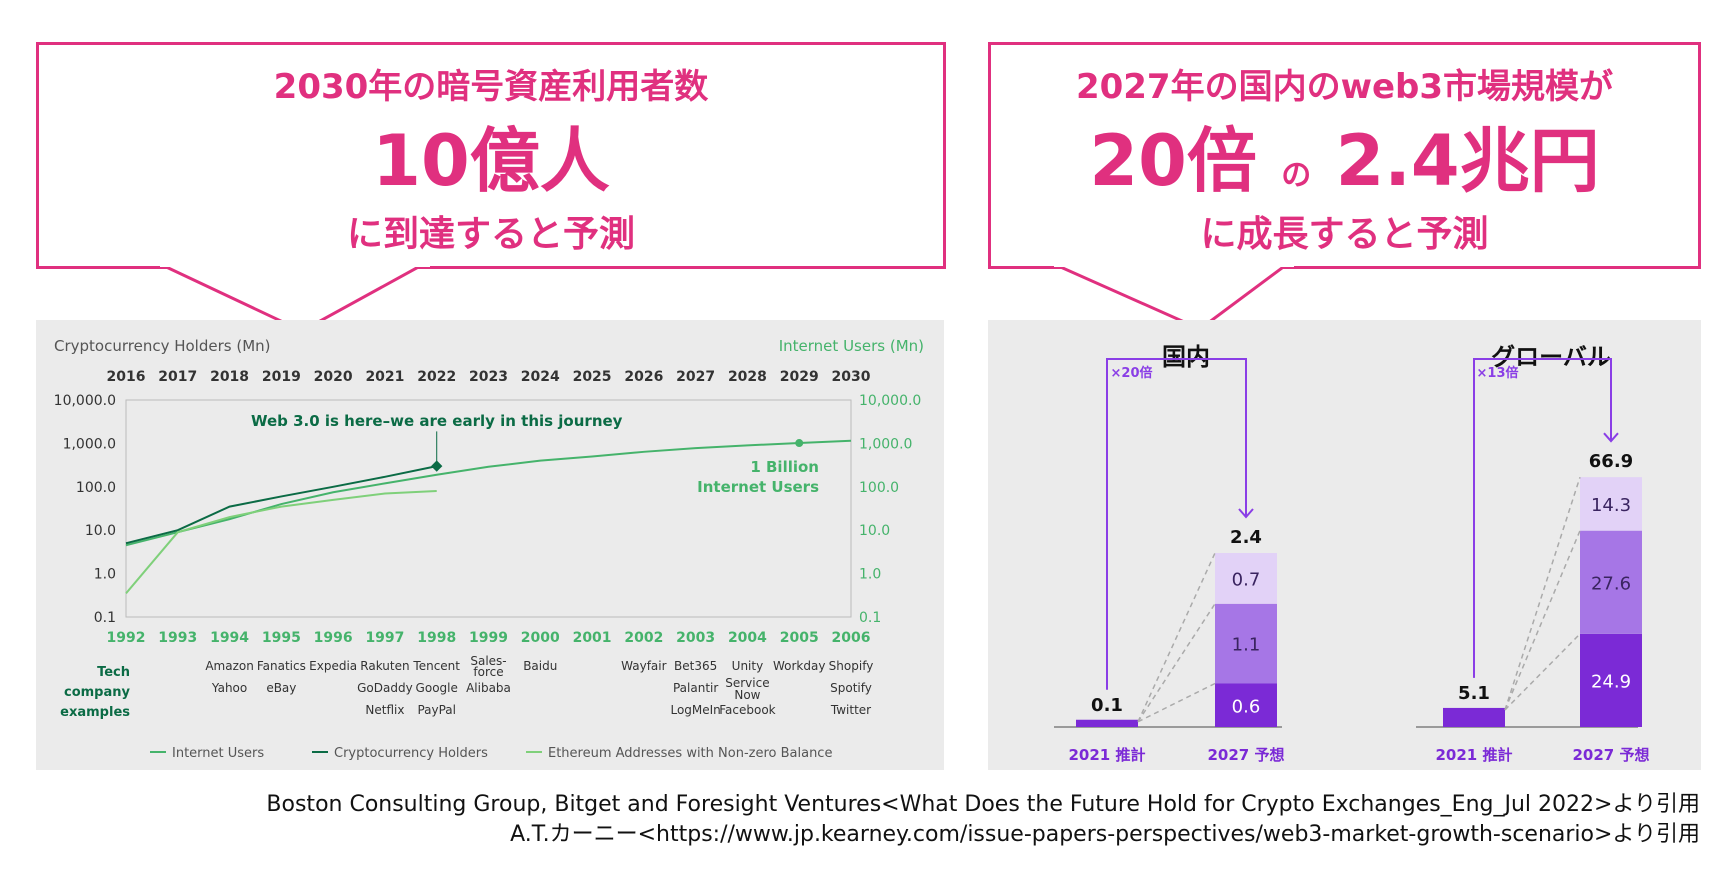 The image size is (1722, 886). Describe the element at coordinates (747, 638) in the screenshot. I see `bottom-year-tick: 2004` at that location.